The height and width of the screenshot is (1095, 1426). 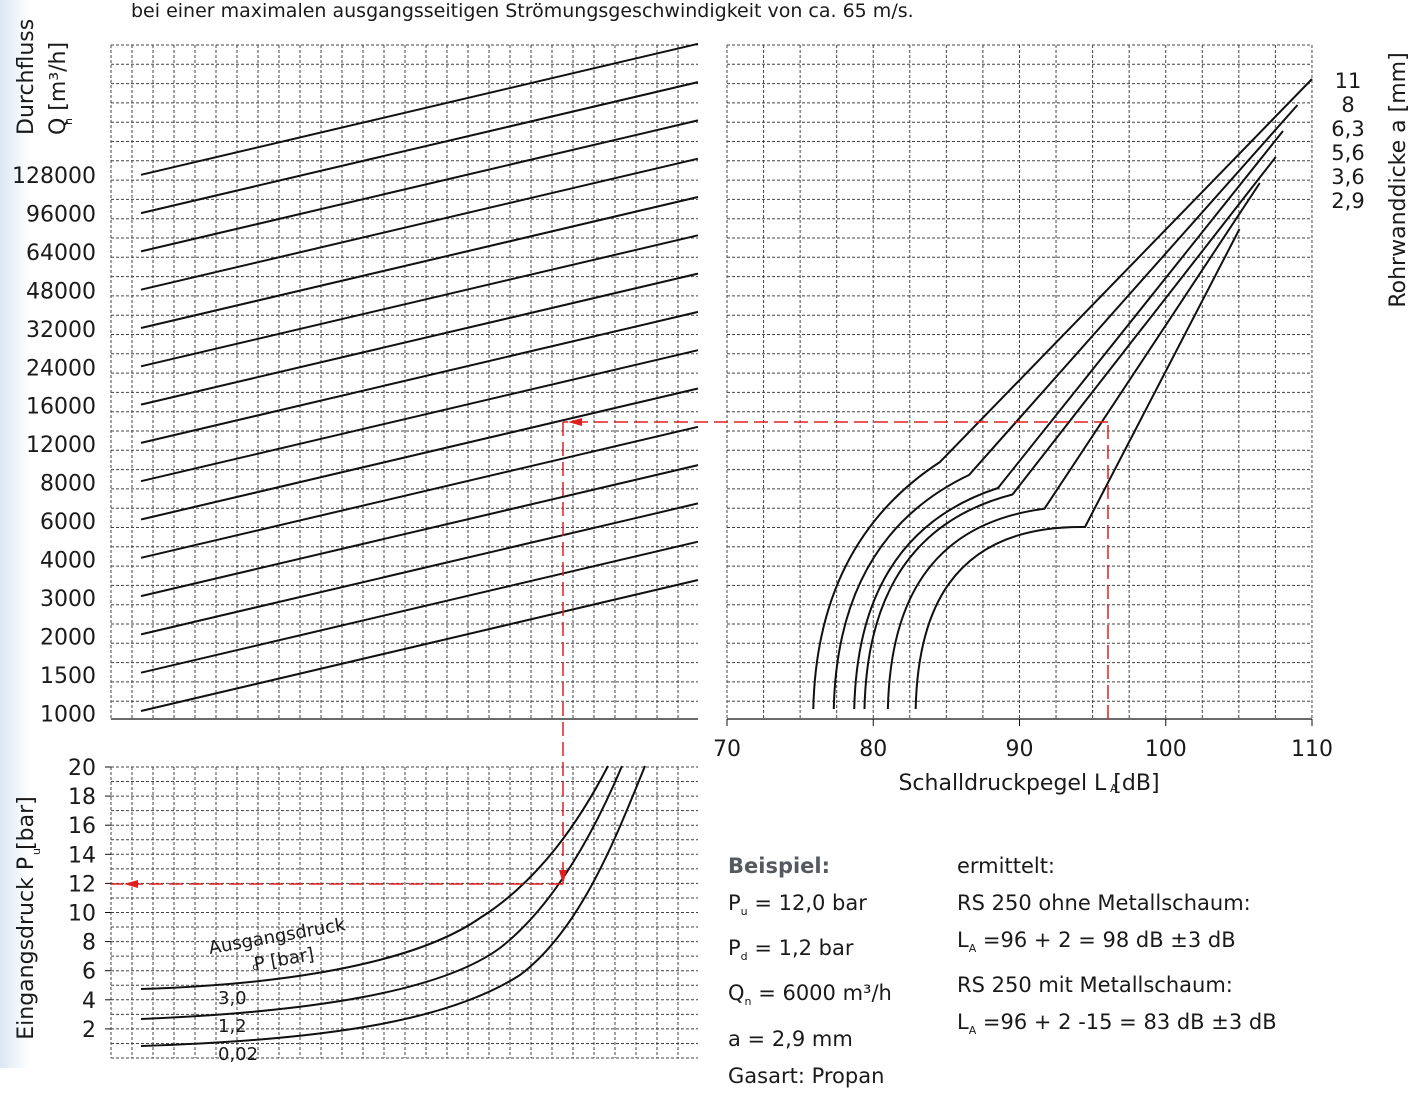 What do you see at coordinates (61, 330) in the screenshot?
I see `durchfluss-tick-label: 32000` at bounding box center [61, 330].